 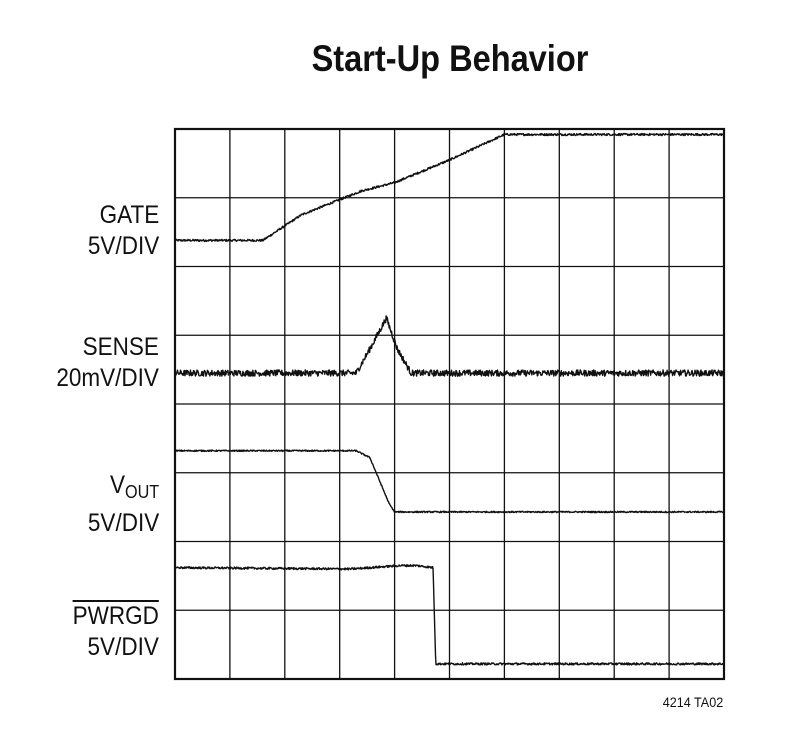 I want to click on sense-name: SENSE, so click(x=120, y=347).